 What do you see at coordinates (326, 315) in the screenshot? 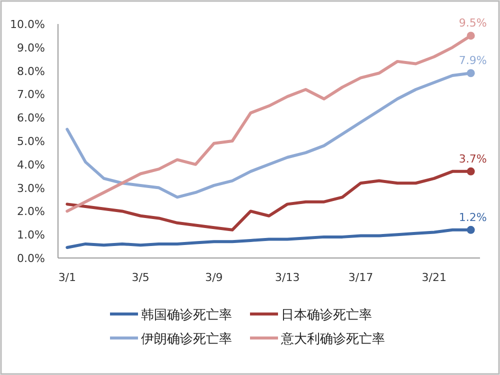
I see `legend-label: 日本确诊死亡率` at bounding box center [326, 315].